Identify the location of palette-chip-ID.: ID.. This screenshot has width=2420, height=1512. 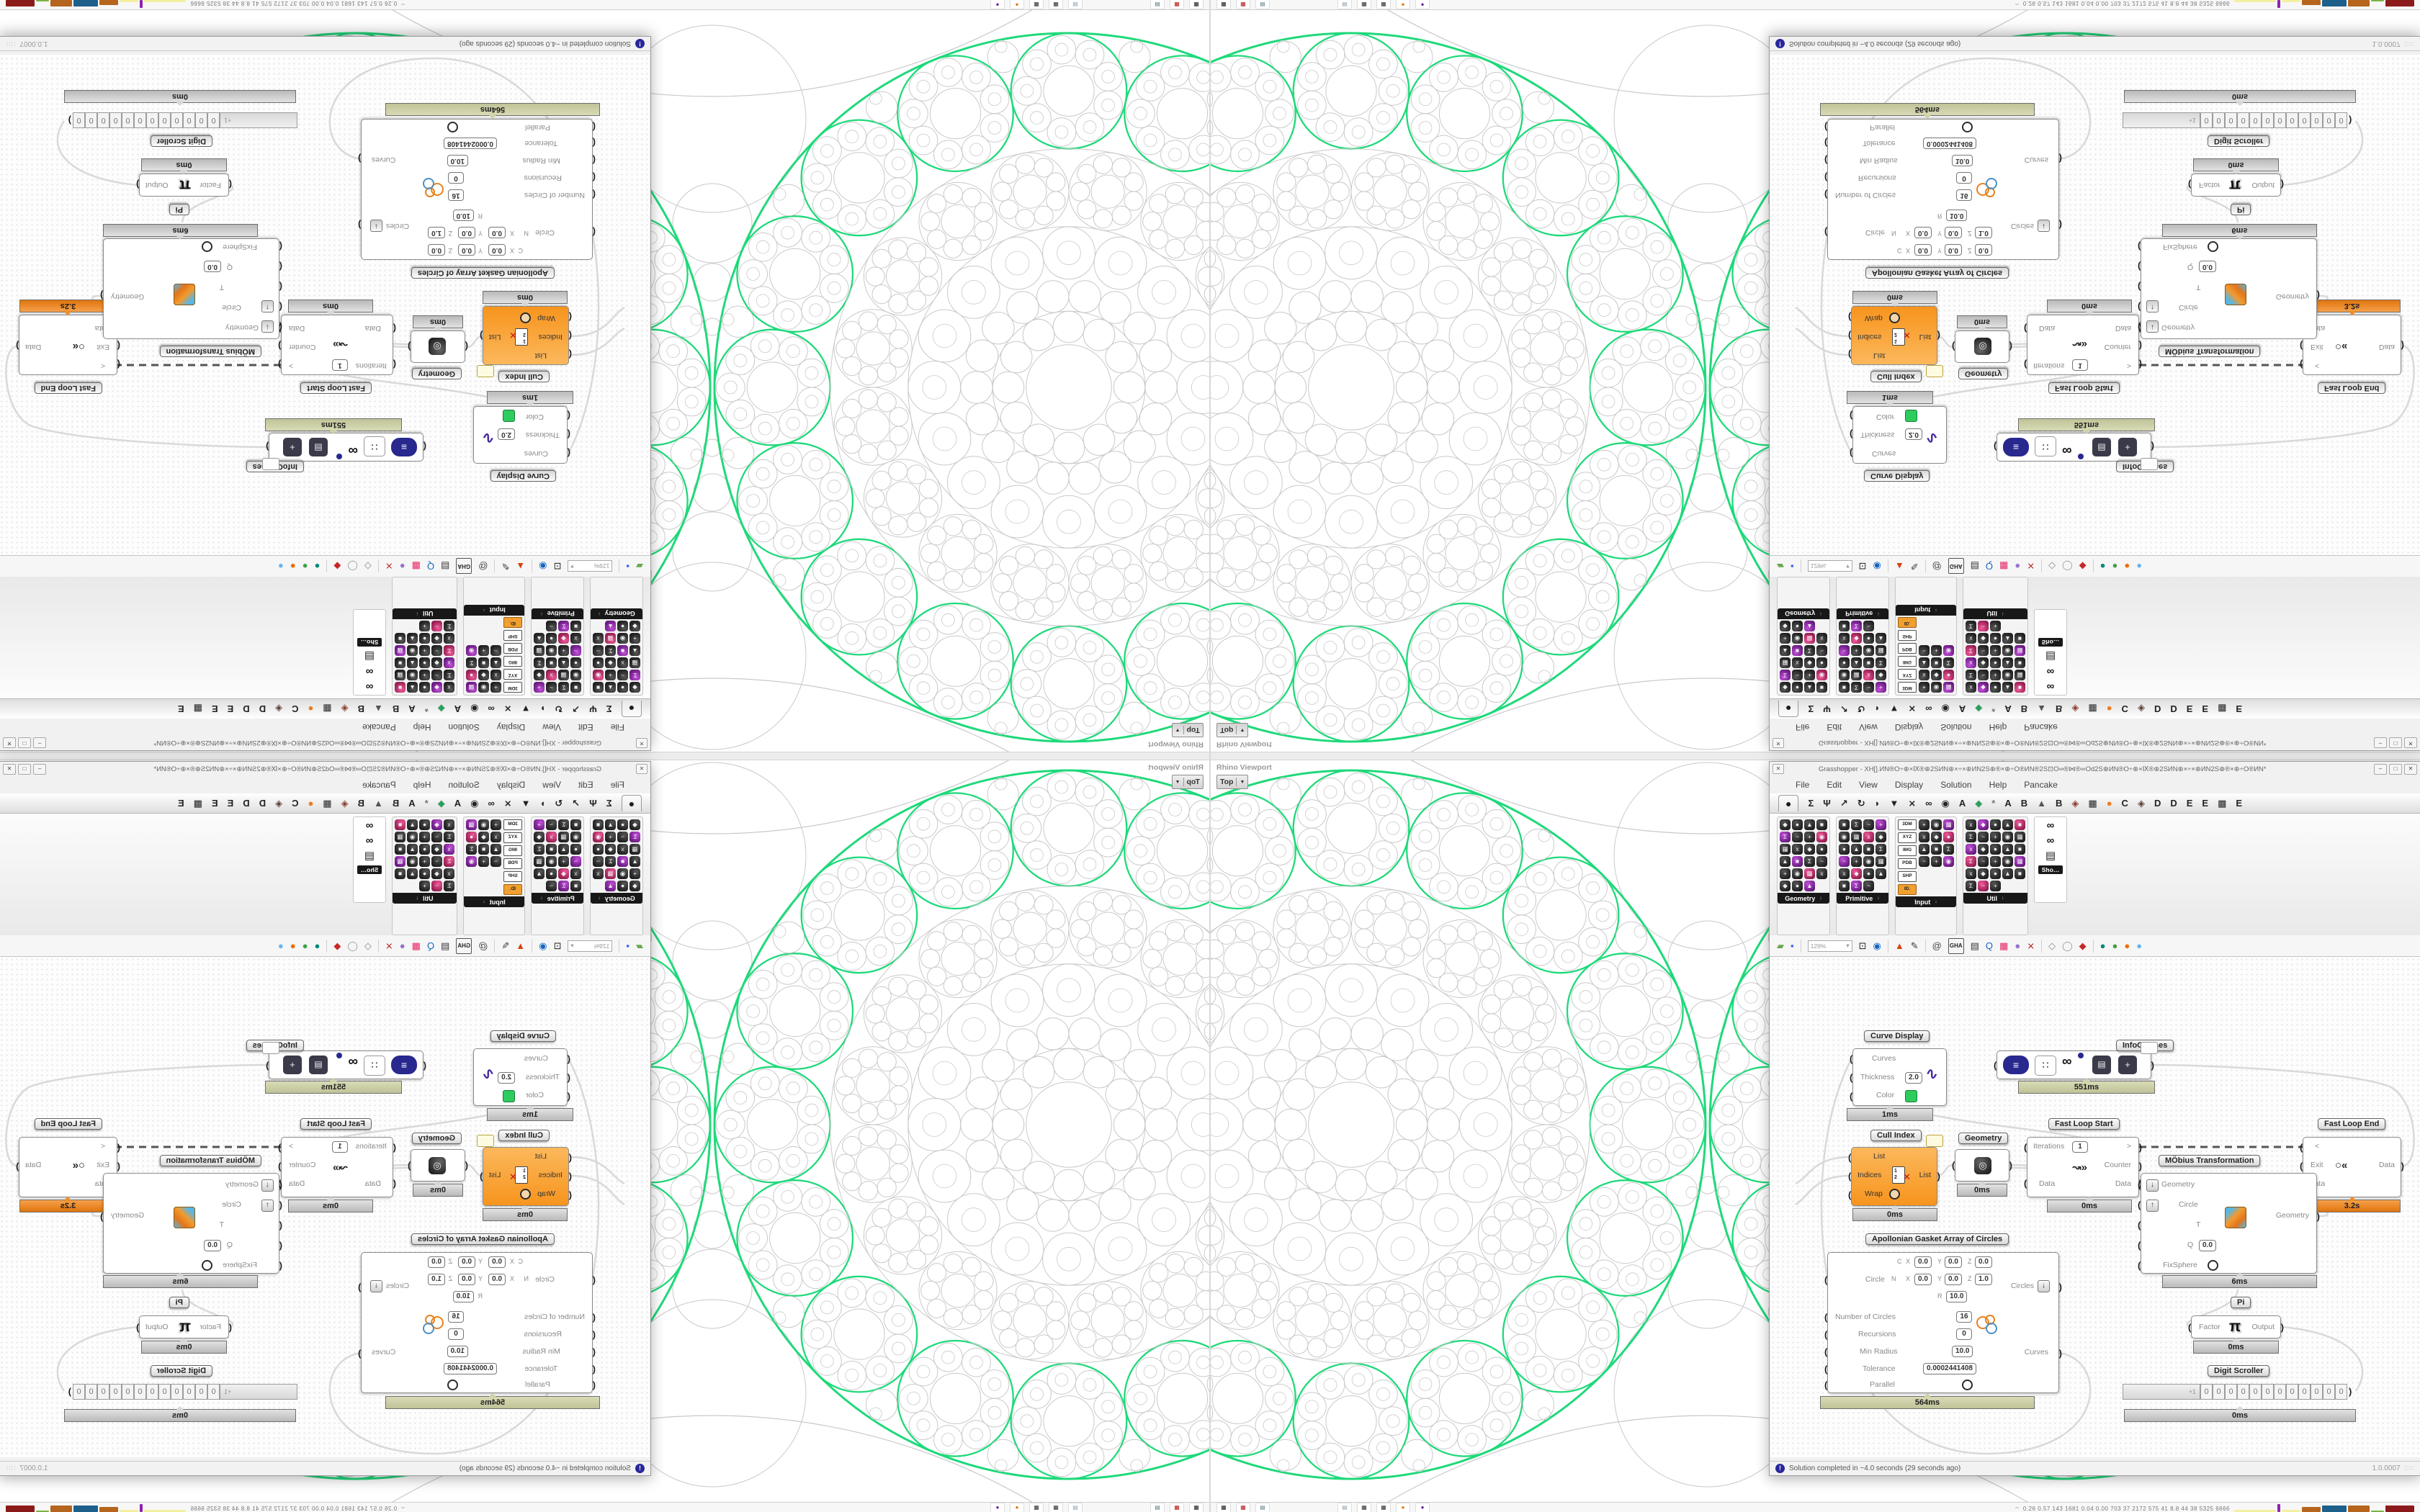
(1907, 889).